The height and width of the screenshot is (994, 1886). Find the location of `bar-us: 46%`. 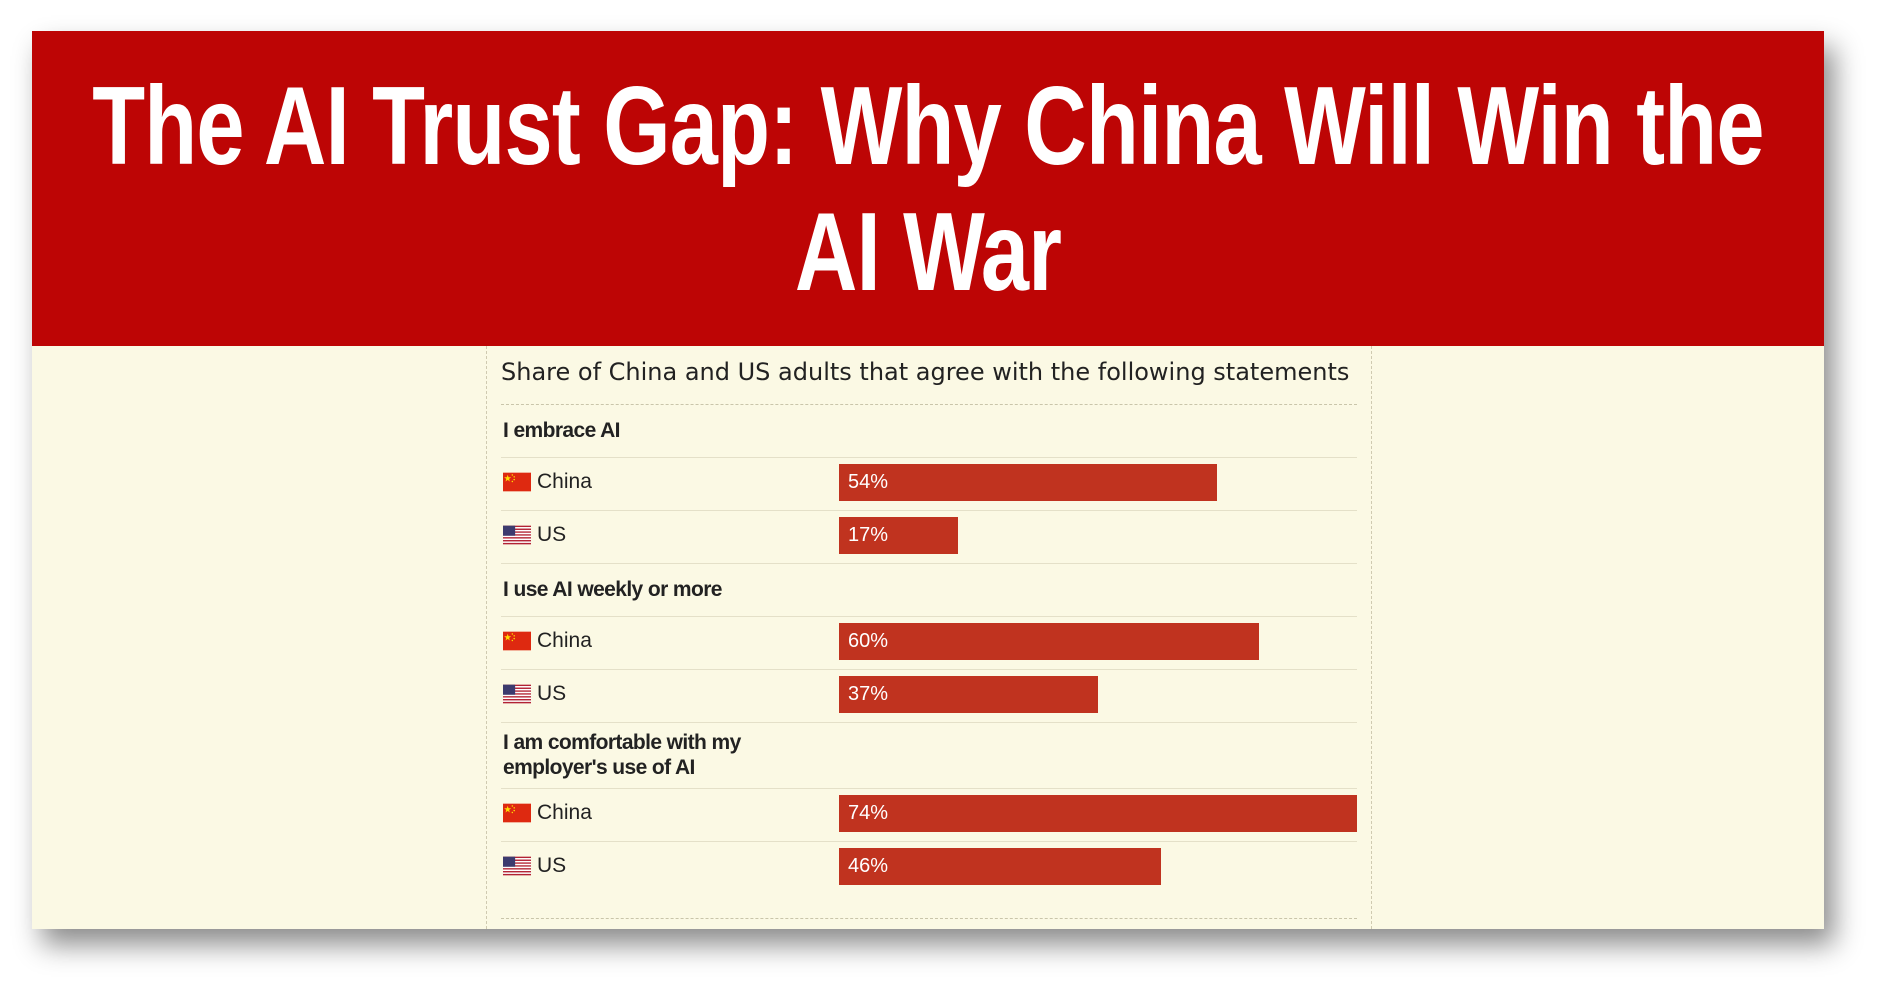

bar-us: 46% is located at coordinates (1000, 866).